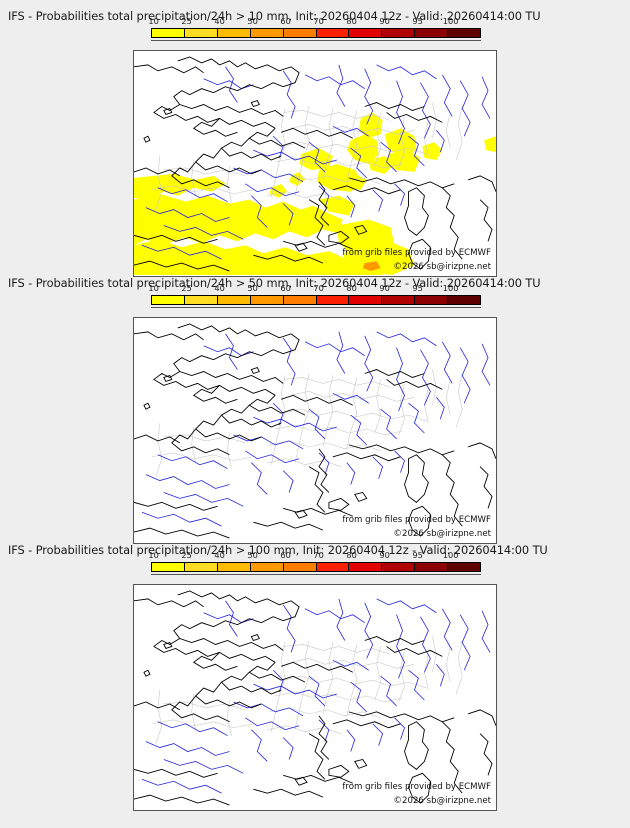  Describe the element at coordinates (315, 194) in the screenshot. I see `precip-shading-layer` at that location.